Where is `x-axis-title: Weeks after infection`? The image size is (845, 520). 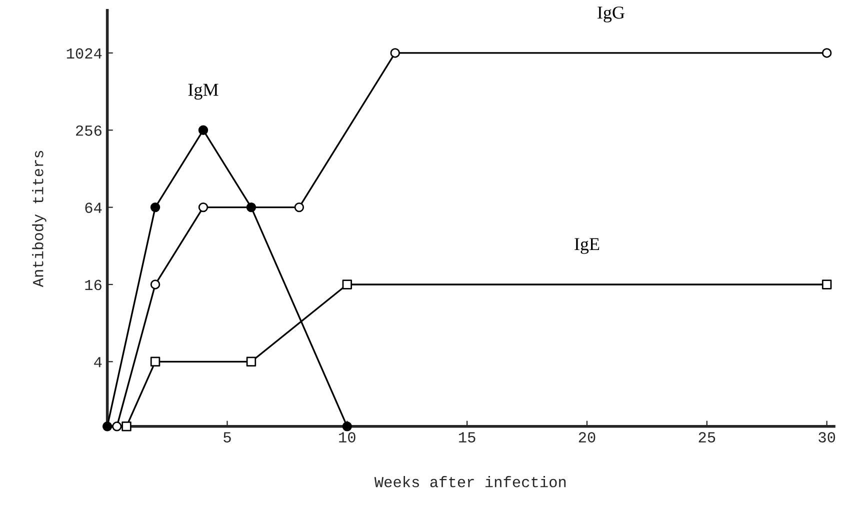
x-axis-title: Weeks after infection is located at coordinates (470, 482).